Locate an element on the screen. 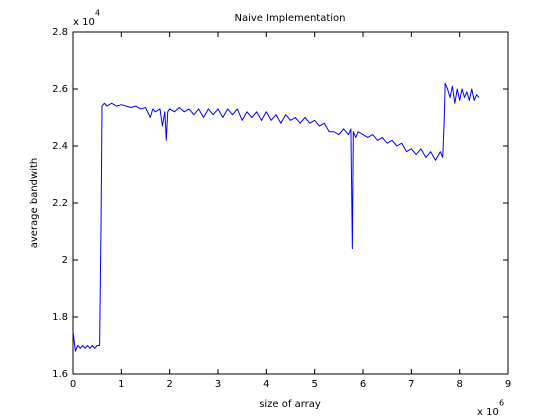 Image resolution: width=560 pixels, height=420 pixels. x-tick-label: 3 is located at coordinates (218, 384).